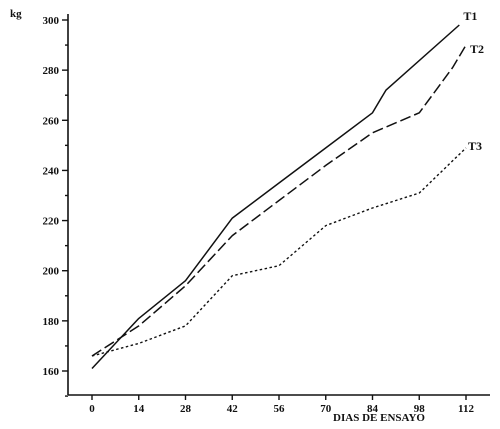 The height and width of the screenshot is (429, 500). I want to click on x-tick-label: 112, so click(466, 409).